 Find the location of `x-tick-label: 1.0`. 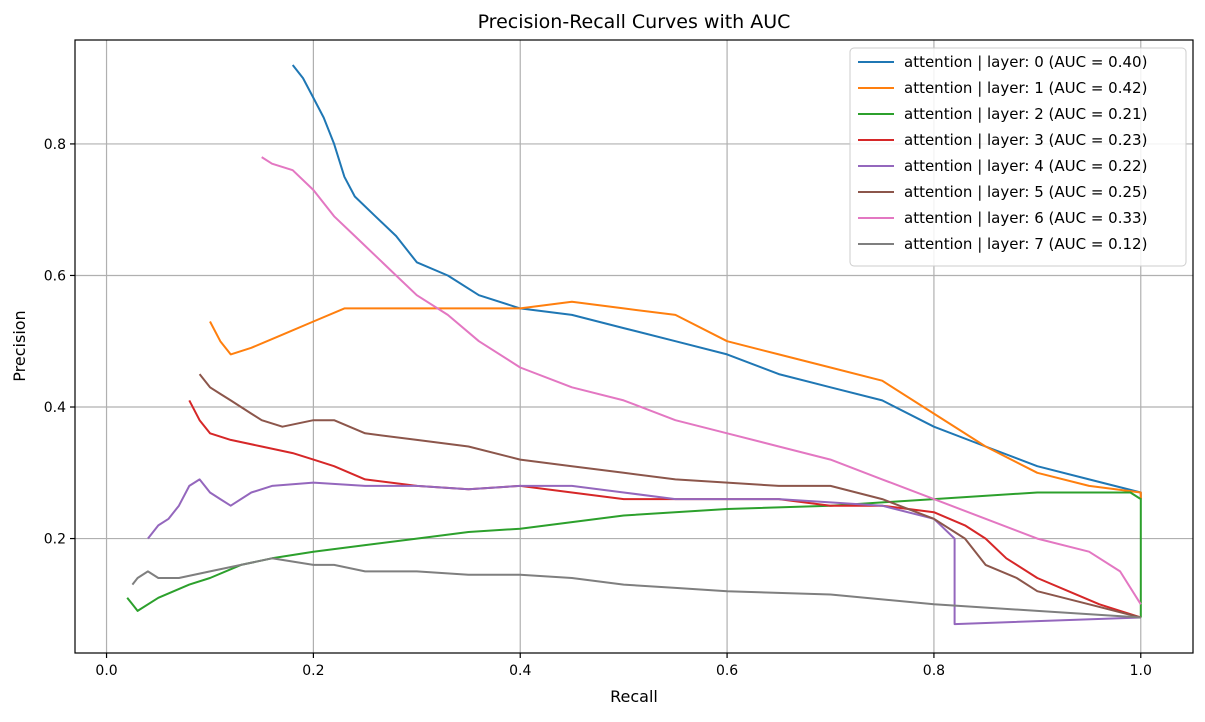

x-tick-label: 1.0 is located at coordinates (1141, 671).